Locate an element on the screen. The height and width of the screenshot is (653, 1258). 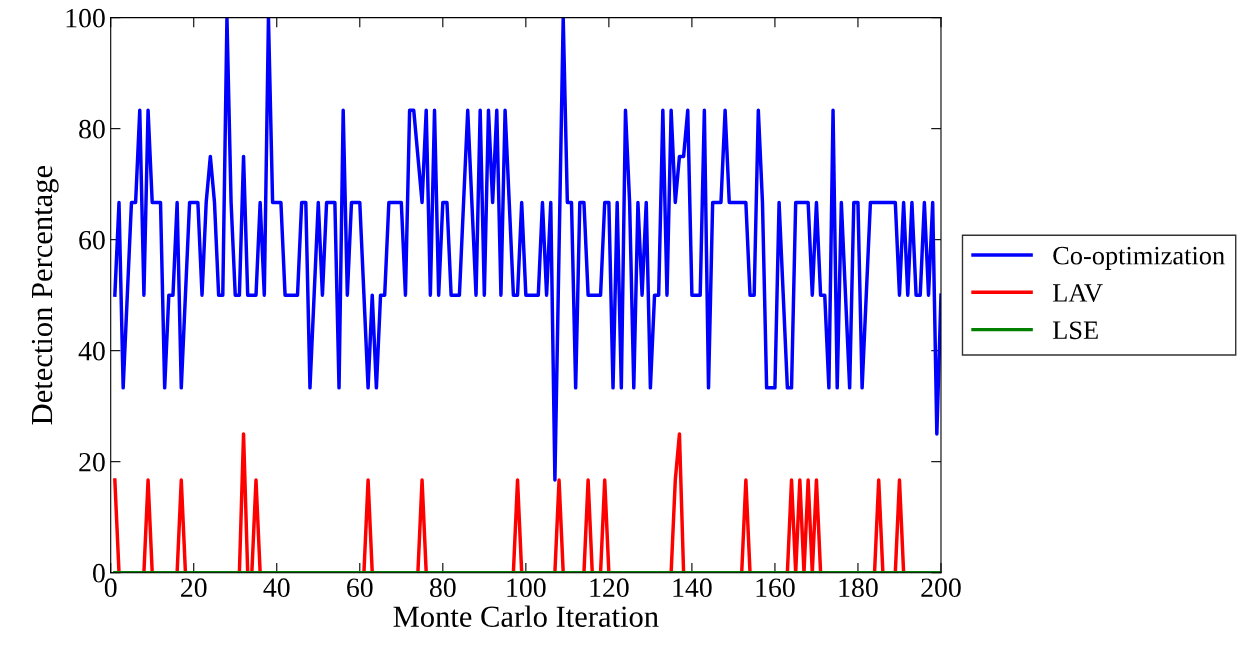
y-tick-label: 40 is located at coordinates (91, 351).